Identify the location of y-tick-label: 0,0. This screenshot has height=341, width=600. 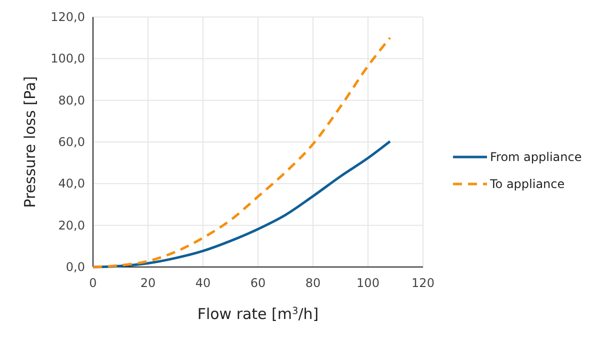
(75, 267).